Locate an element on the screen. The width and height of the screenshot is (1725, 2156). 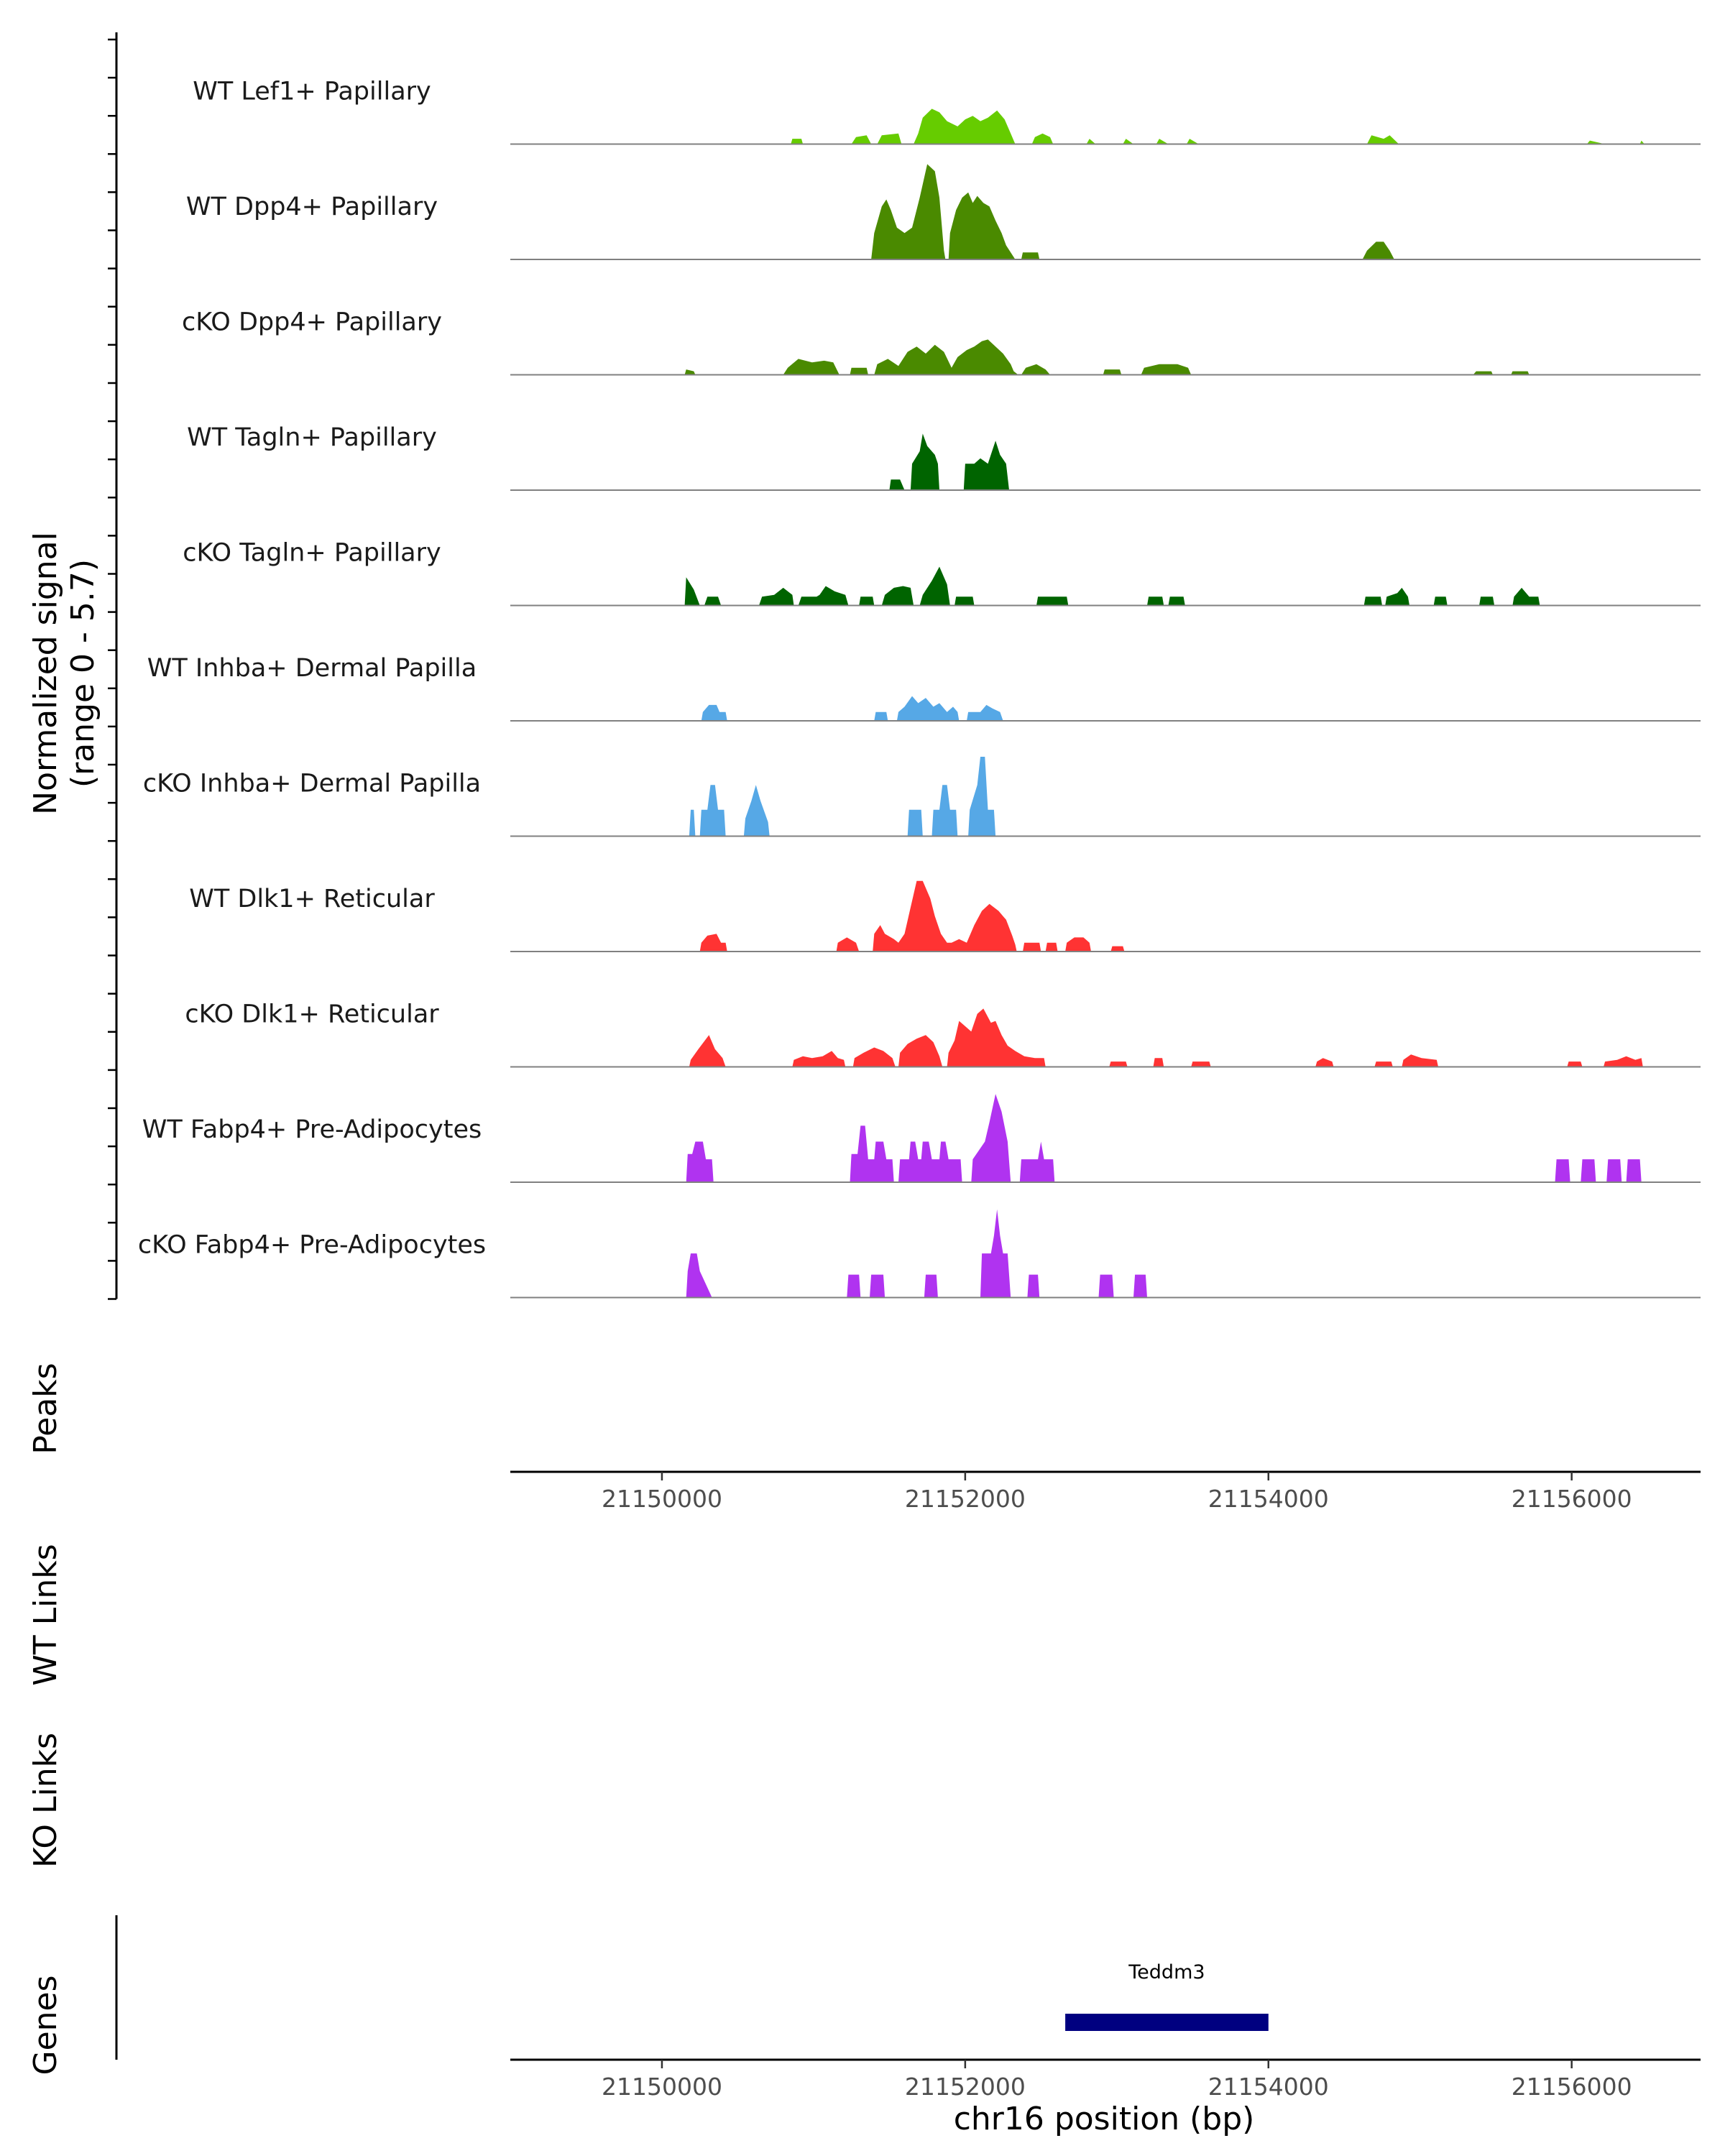
coverage-track: cKO Inhba+ Dermal Papilla is located at coordinates (922, 797).